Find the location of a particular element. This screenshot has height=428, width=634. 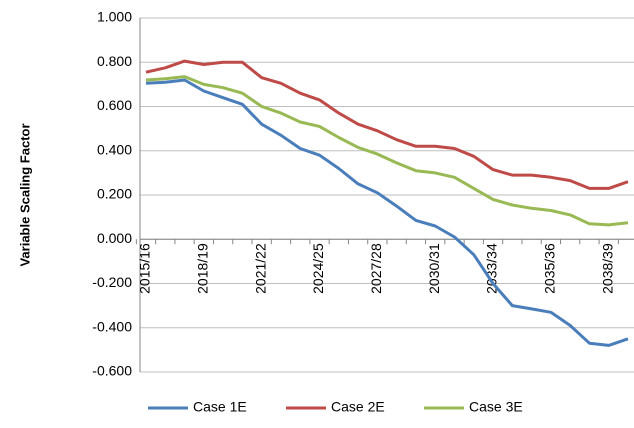

x-tick-label: 2033/34 is located at coordinates (492, 268).